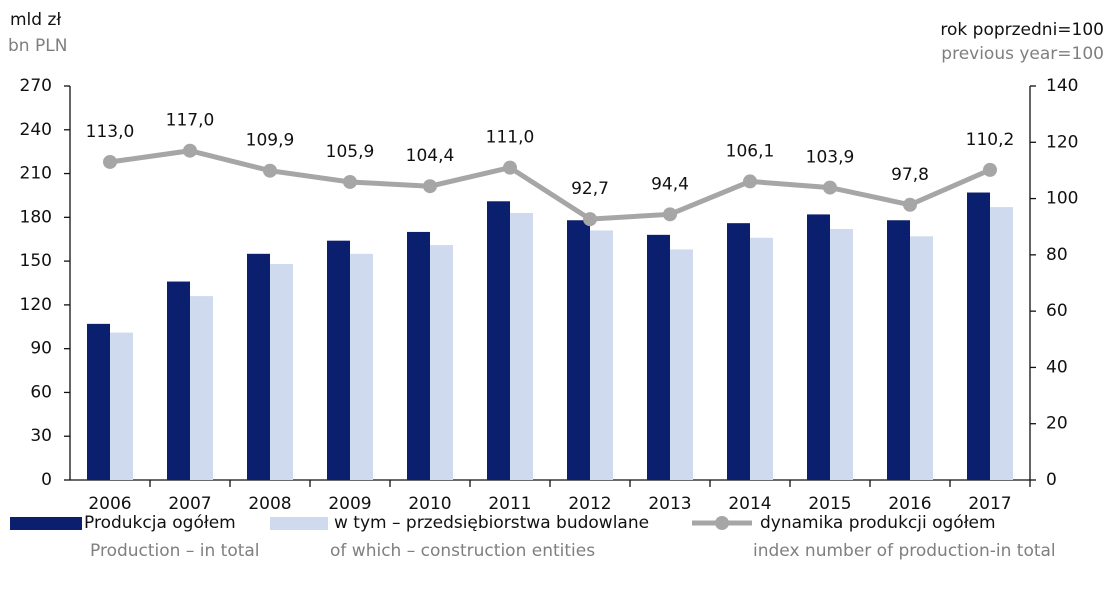  I want to click on legend-swatch-marker, so click(722, 523).